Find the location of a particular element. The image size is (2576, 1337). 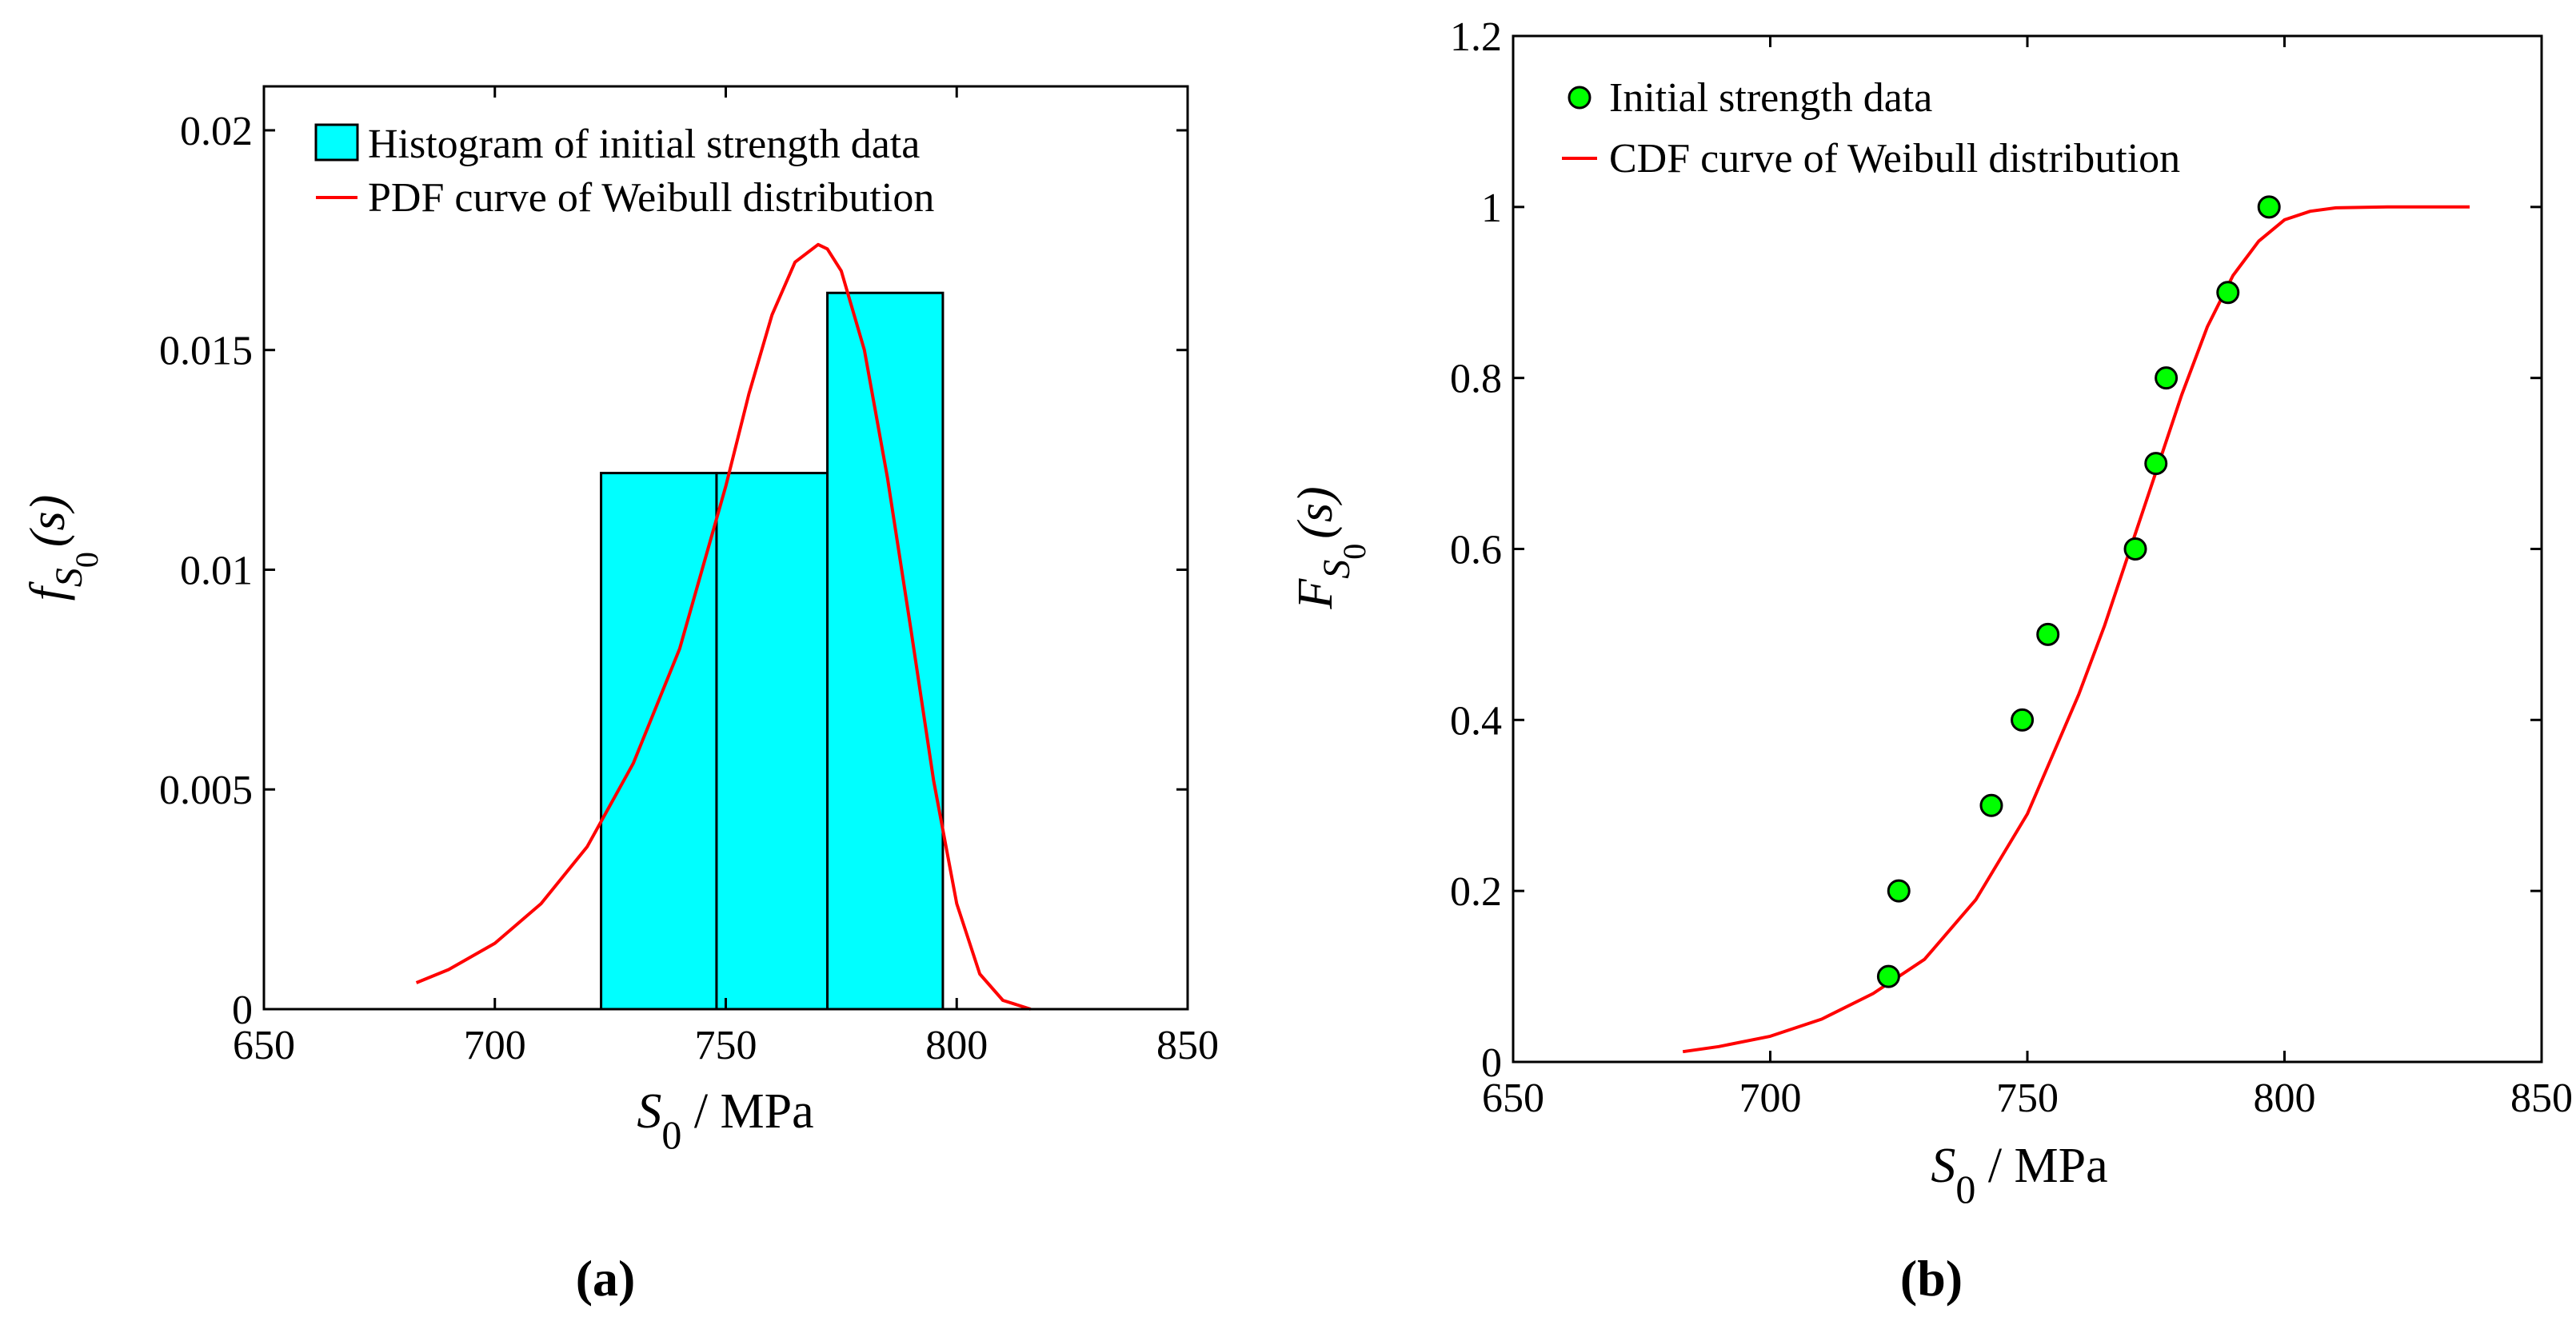

x-axis-label-b: S0 / MPa is located at coordinates (2019, 1175).